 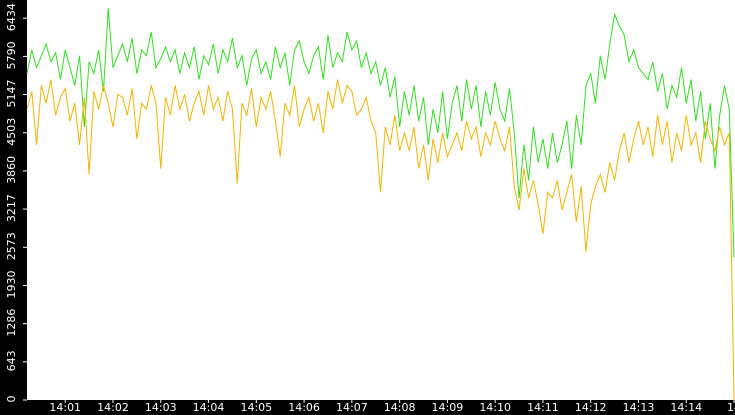 What do you see at coordinates (400, 407) in the screenshot?
I see `x-tick-label: 14:08` at bounding box center [400, 407].